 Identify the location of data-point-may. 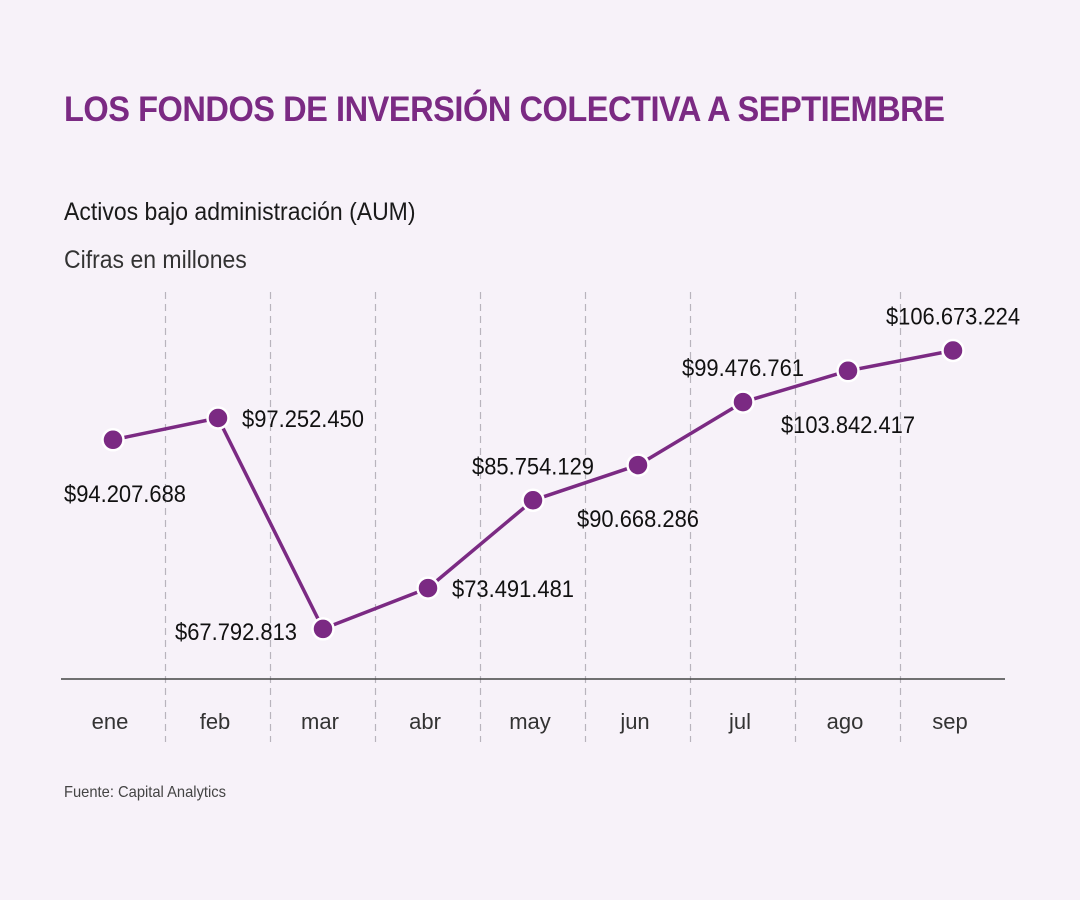
(533, 500).